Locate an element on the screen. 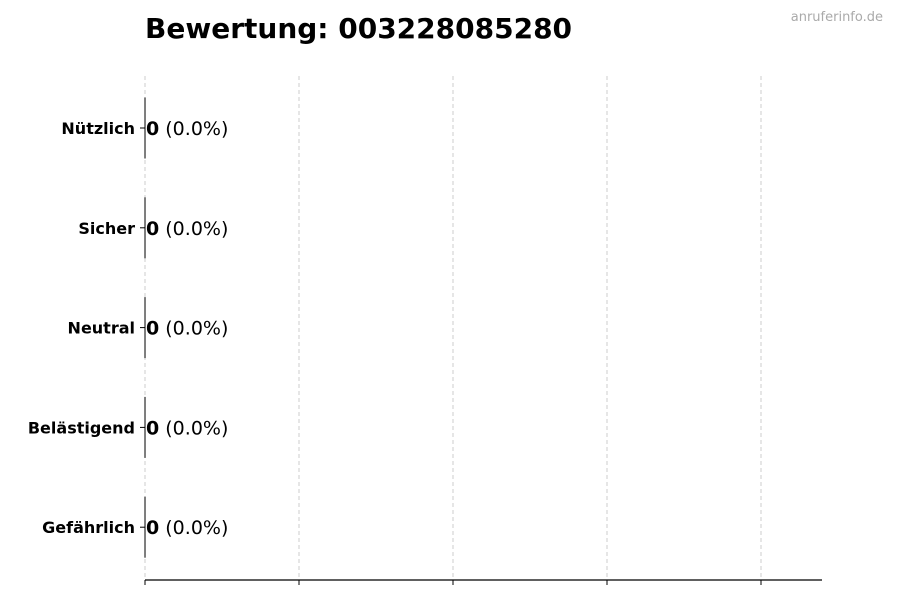 The height and width of the screenshot is (600, 900). chart-title: Bewertung: 003228085280 is located at coordinates (359, 28).